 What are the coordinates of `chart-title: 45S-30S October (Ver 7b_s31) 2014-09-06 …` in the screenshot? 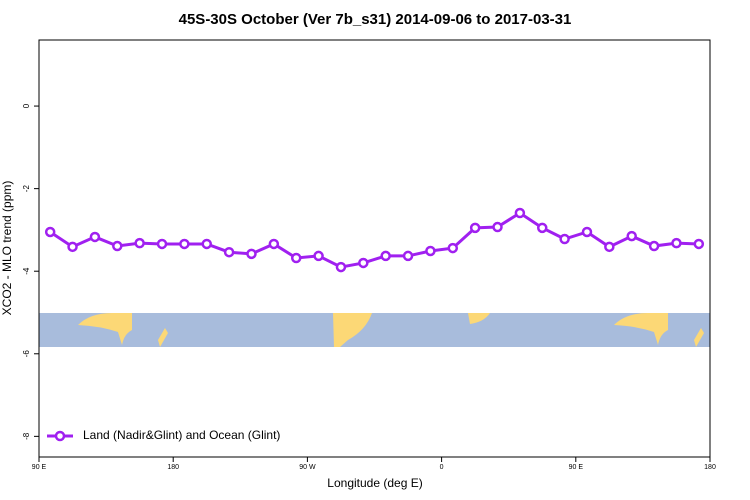 It's located at (375, 19).